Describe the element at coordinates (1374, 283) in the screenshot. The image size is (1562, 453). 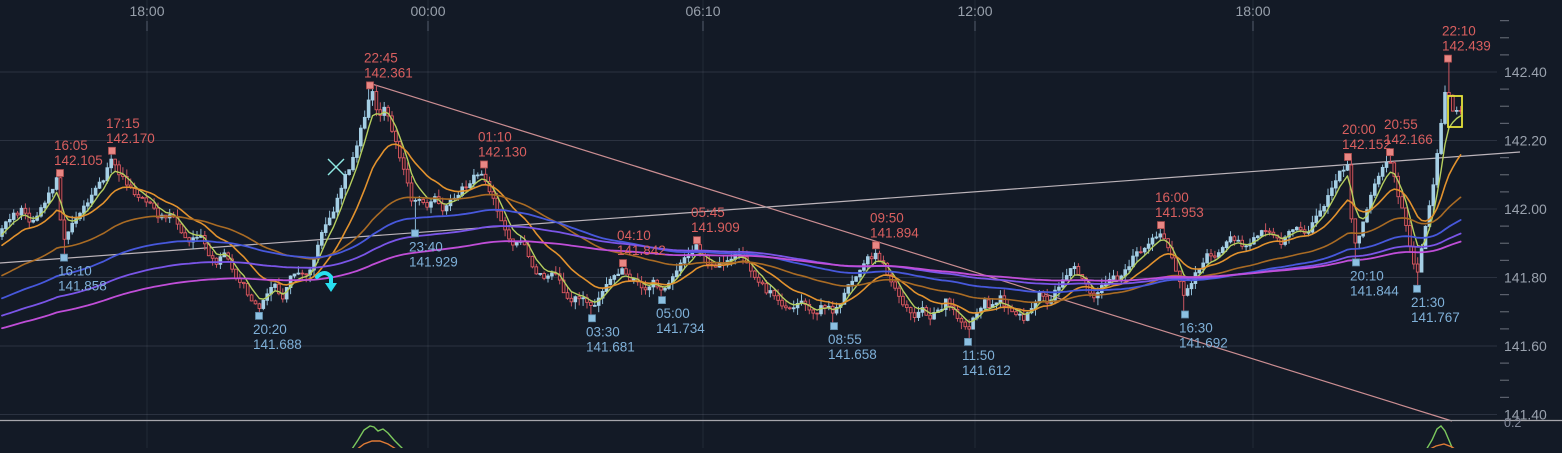
I see `pivot-label: 20:10 141.844` at that location.